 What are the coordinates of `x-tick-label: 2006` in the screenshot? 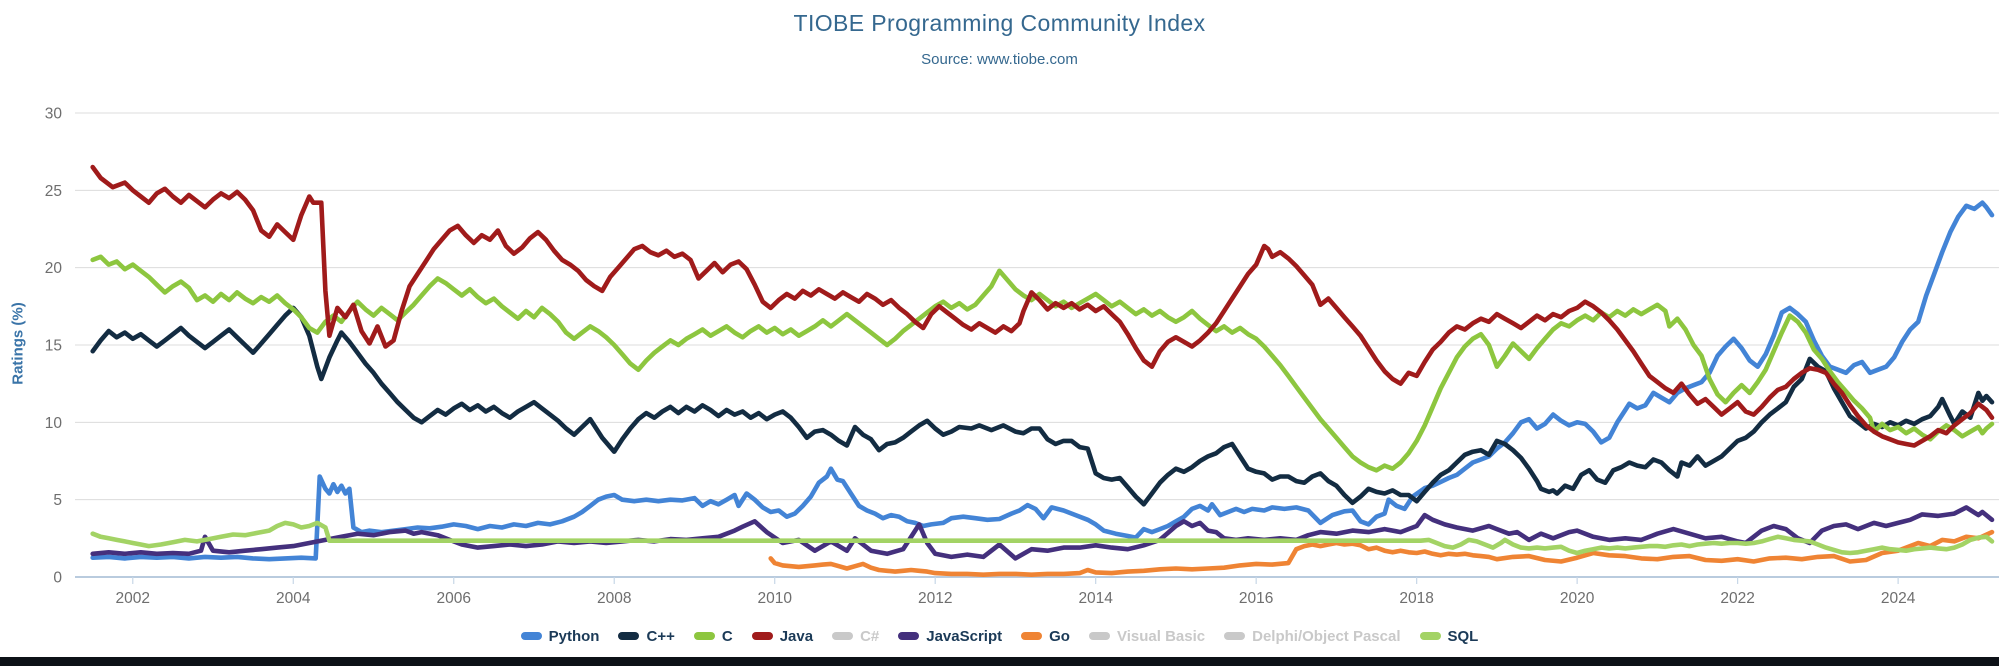 It's located at (454, 598).